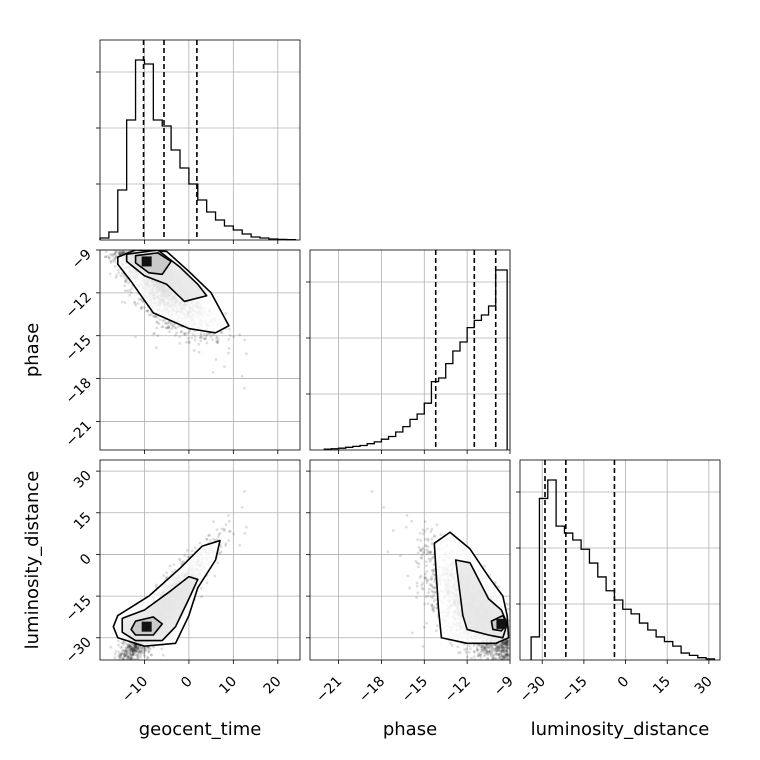 The image size is (760, 760). What do you see at coordinates (79, 650) in the screenshot?
I see `ytick-label: −30` at bounding box center [79, 650].